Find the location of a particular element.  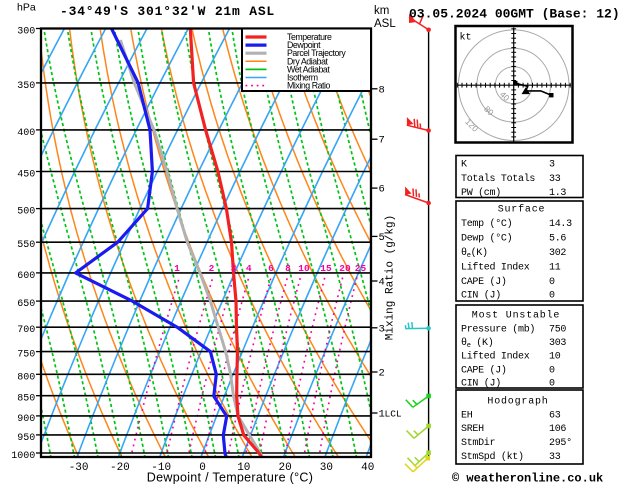

svg-text: Temperature is located at coordinates (309, 37).